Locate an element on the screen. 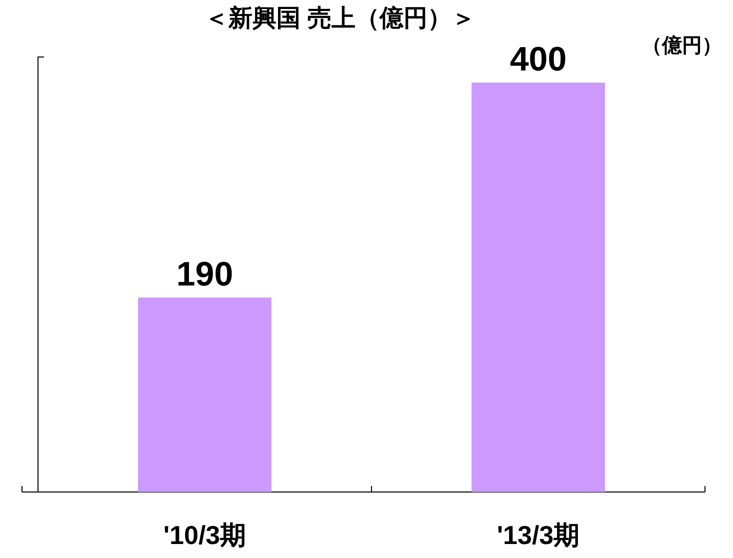  x-tick-label: '10/3期 is located at coordinates (204, 535).